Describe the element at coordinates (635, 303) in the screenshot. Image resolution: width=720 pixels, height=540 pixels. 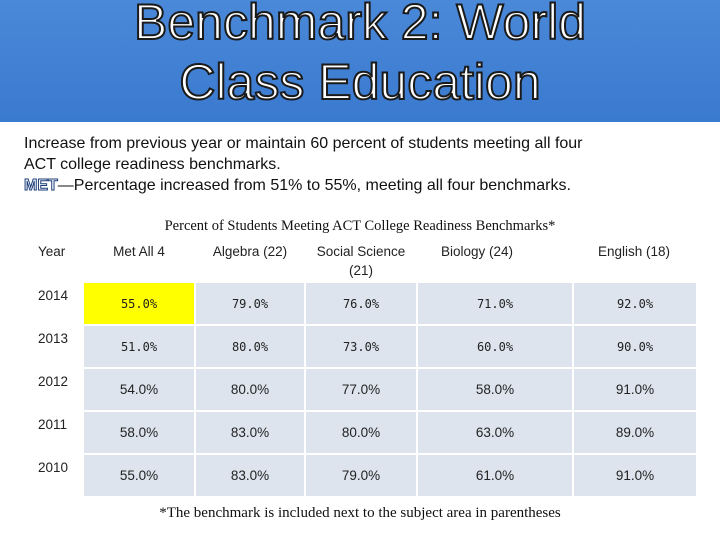
I see `table-cell: 92.0%` at that location.